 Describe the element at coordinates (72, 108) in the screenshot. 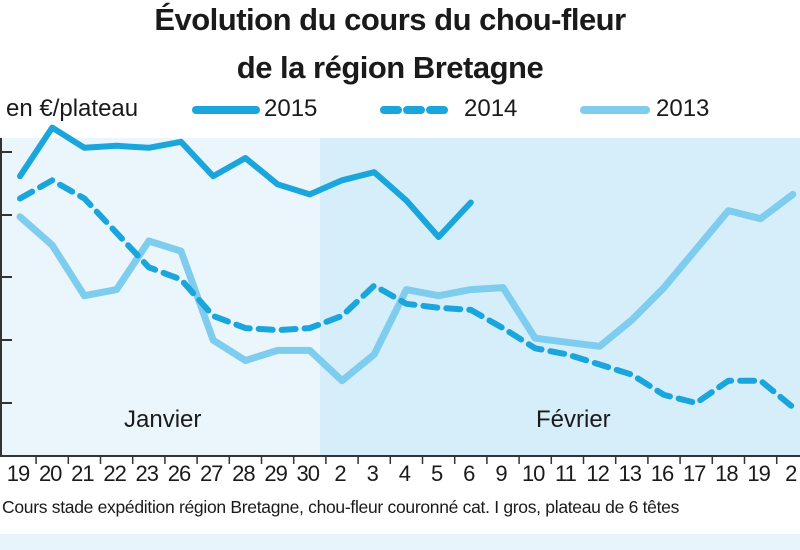

I see `y-axis-unit-label: en €/plateau` at that location.